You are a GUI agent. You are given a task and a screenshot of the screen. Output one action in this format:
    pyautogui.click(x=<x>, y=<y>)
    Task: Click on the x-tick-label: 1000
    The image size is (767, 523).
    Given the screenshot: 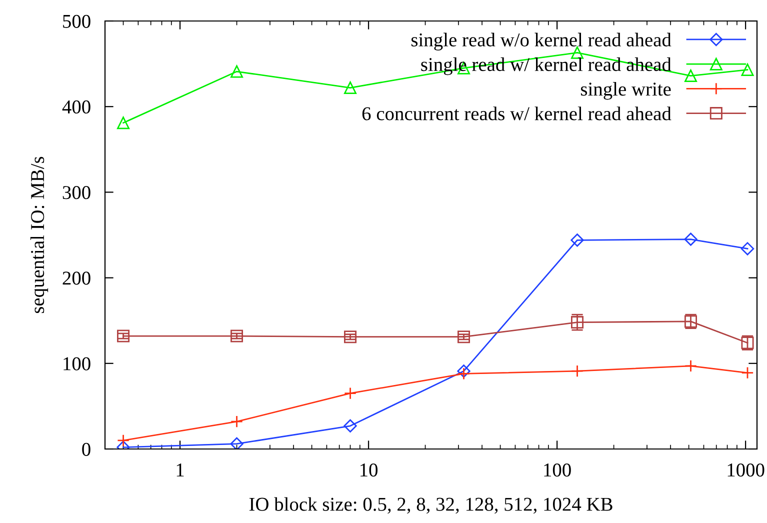 What is the action you would take?
    pyautogui.click(x=746, y=470)
    